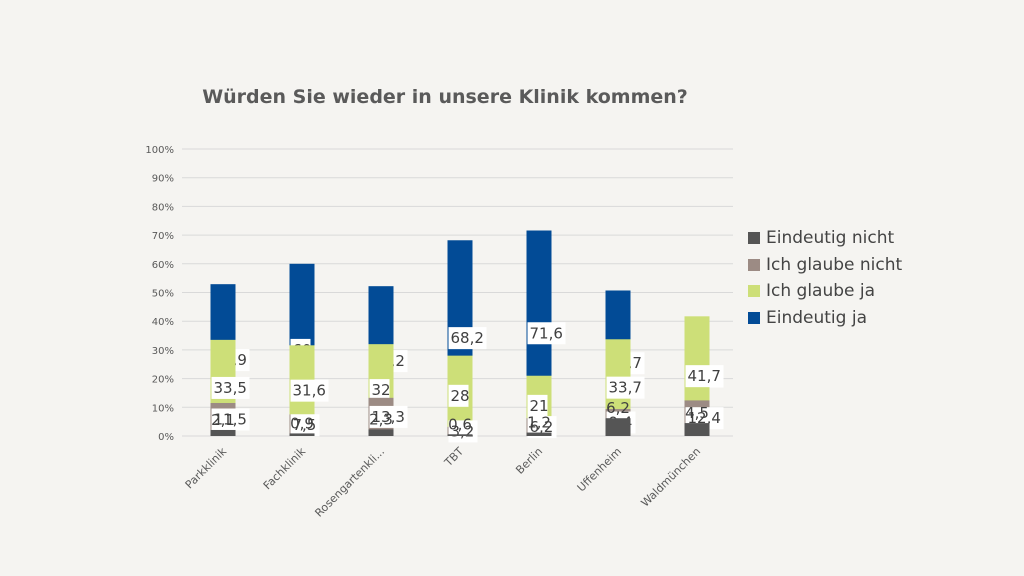 This screenshot has width=1024, height=576. What do you see at coordinates (302, 423) in the screenshot?
I see `data-label: 0,9` at bounding box center [302, 423].